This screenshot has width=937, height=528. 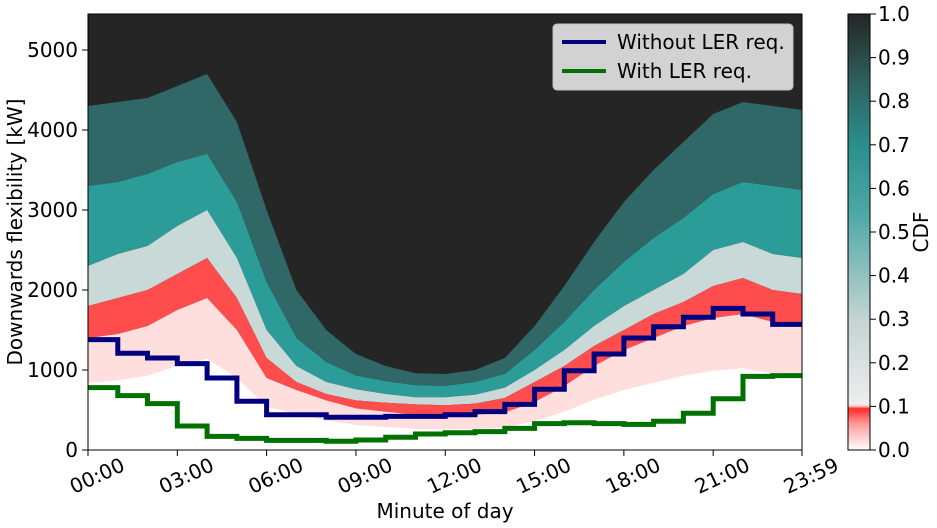 I want to click on x-tick-label: 12:00, so click(x=454, y=476).